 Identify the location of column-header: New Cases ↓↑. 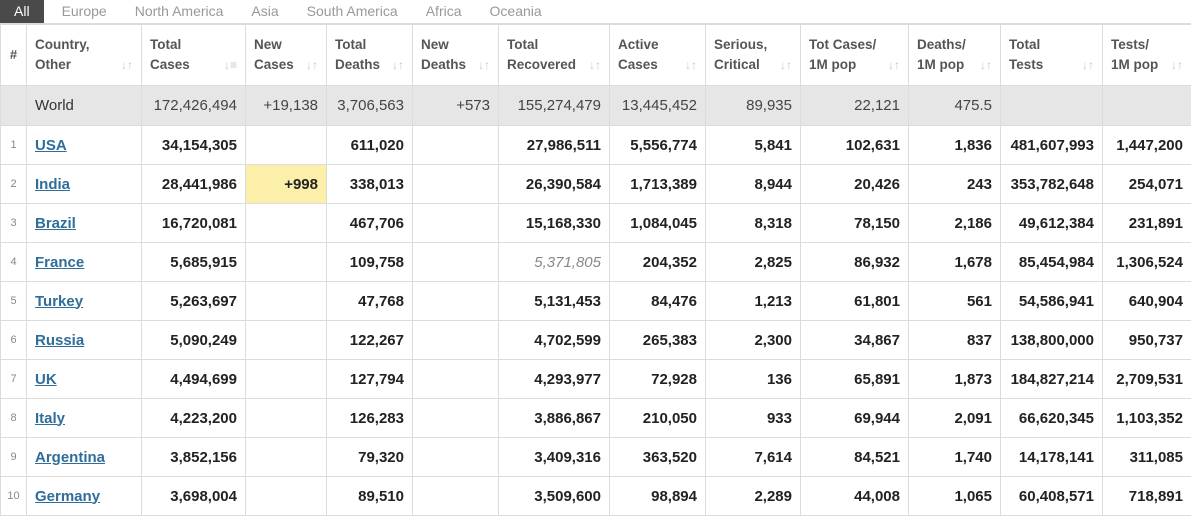
(286, 55).